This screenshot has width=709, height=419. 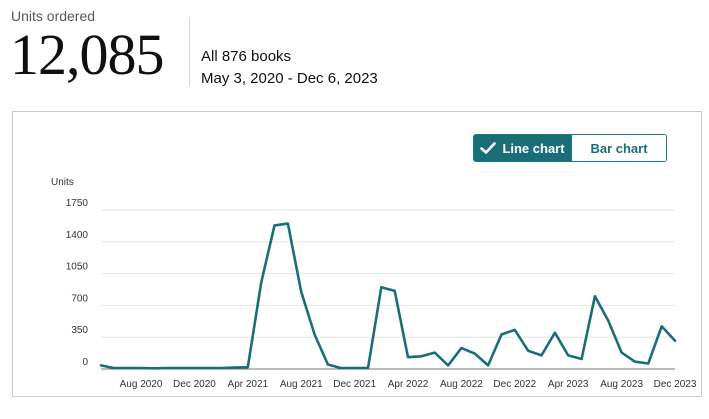 I want to click on data-point: Jun 2022: 180, so click(x=435, y=353).